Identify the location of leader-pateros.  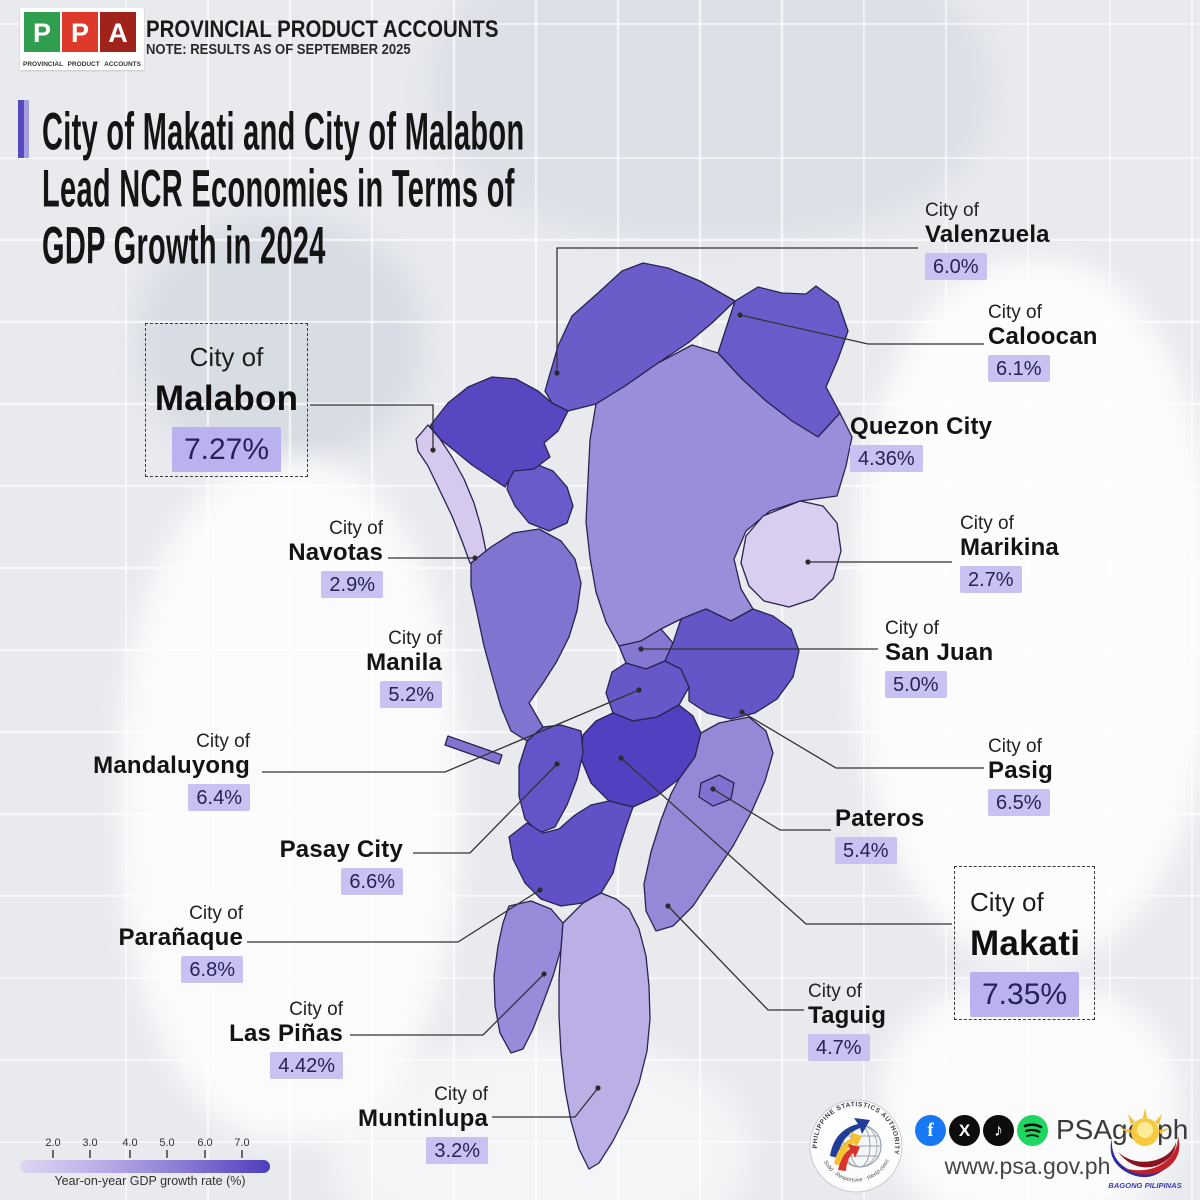
(771, 809).